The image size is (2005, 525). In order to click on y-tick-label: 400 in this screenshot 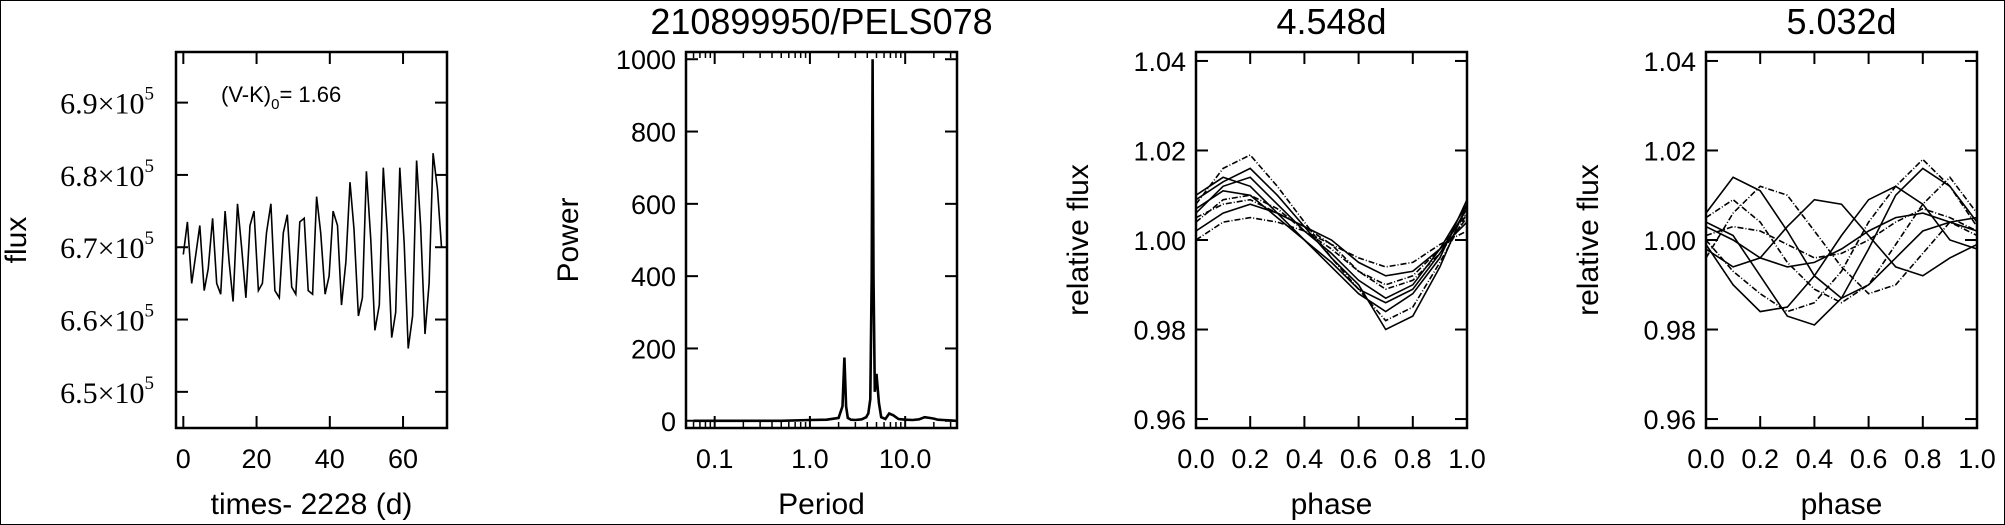, I will do `click(653, 277)`.